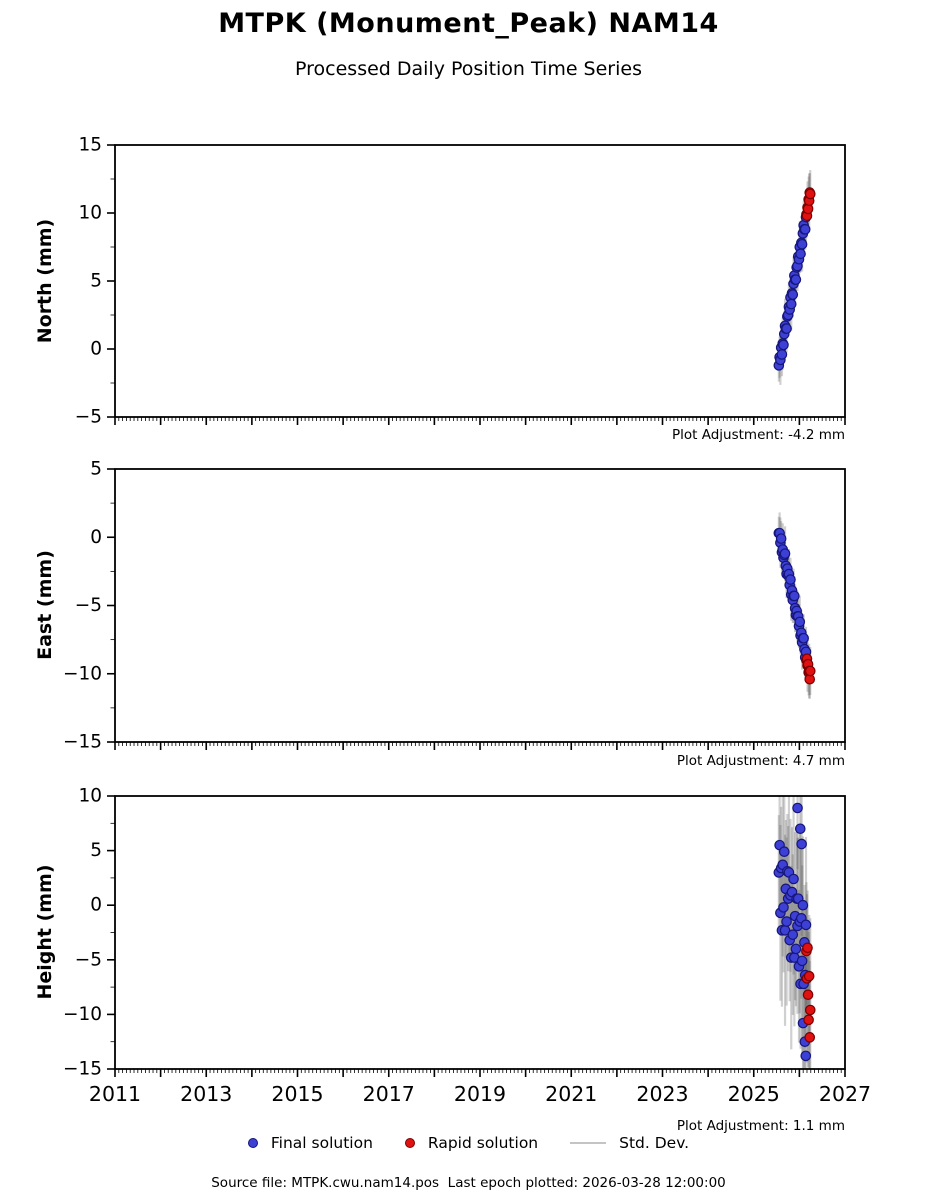  I want to click on legend-final-label: Final solution, so click(321, 1143).